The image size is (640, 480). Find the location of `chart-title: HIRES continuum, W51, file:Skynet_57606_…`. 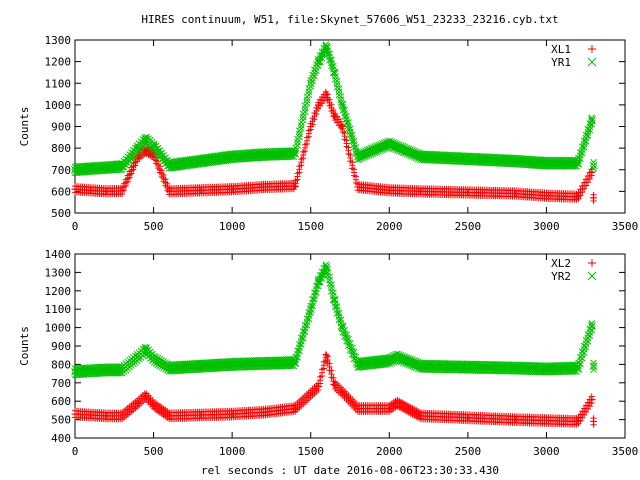

chart-title: HIRES continuum, W51, file:Skynet_57606_… is located at coordinates (349, 19).